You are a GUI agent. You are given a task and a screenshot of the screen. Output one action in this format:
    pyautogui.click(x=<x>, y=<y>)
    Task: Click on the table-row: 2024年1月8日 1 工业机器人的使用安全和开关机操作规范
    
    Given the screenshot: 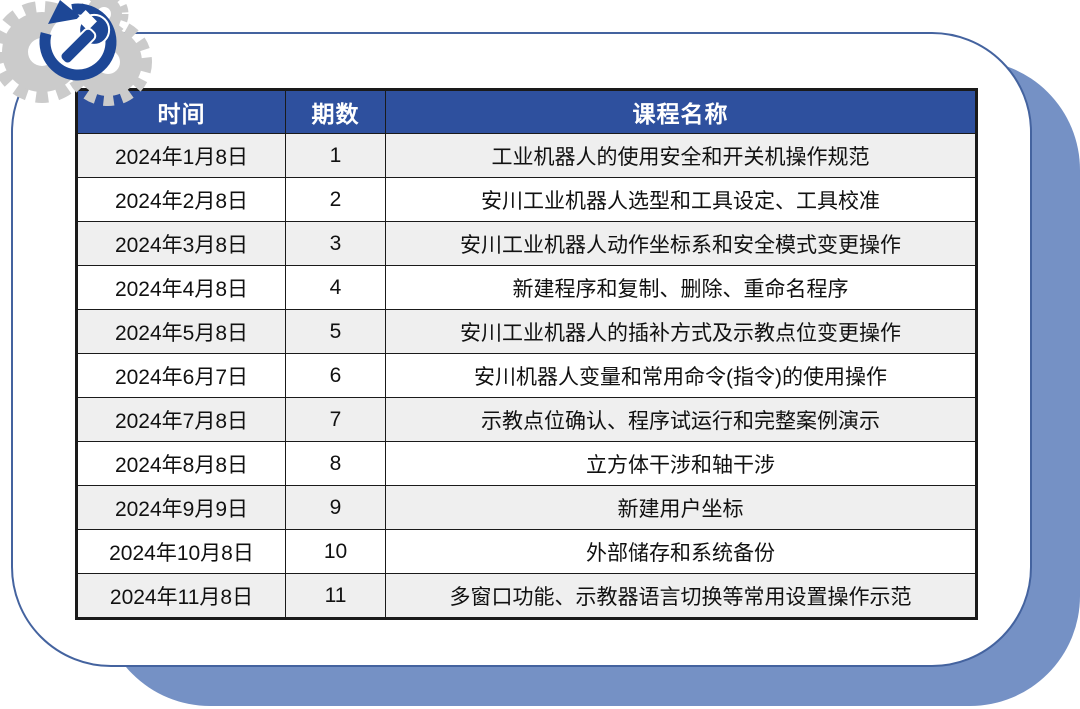 What is the action you would take?
    pyautogui.click(x=526, y=155)
    